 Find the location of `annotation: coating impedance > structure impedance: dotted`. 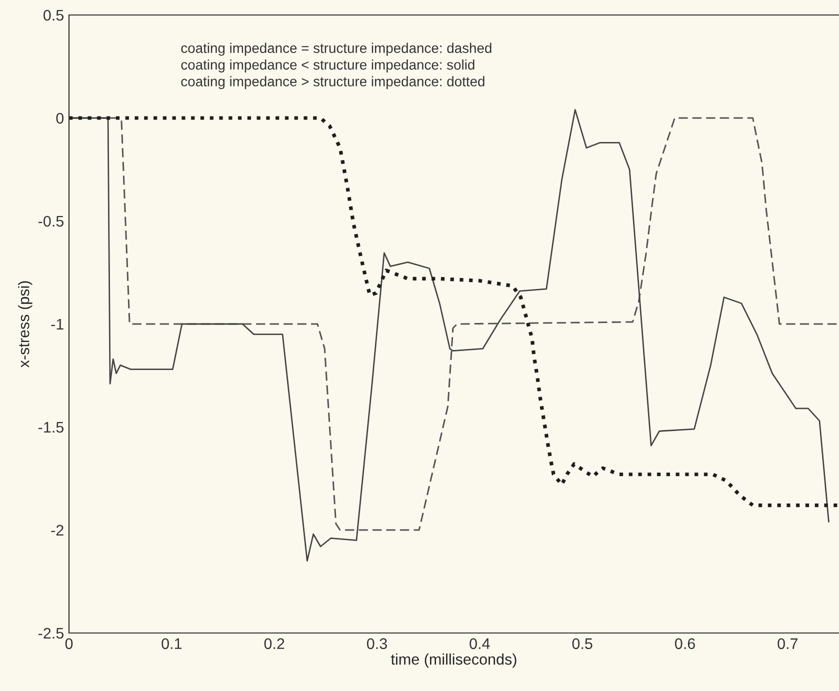

annotation: coating impedance > structure impedance: dotted is located at coordinates (332, 83).